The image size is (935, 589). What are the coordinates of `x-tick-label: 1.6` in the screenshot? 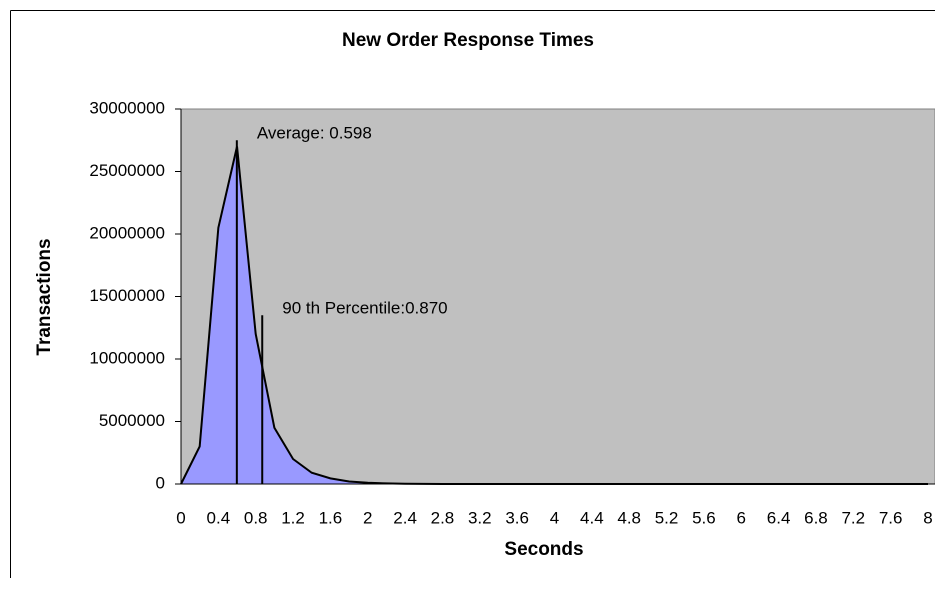 It's located at (331, 517).